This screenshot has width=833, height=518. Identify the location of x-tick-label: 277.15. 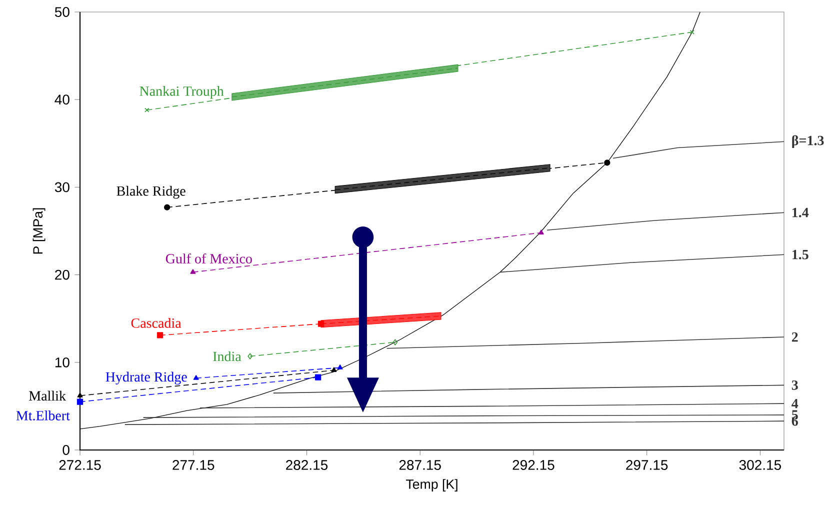
(193, 465).